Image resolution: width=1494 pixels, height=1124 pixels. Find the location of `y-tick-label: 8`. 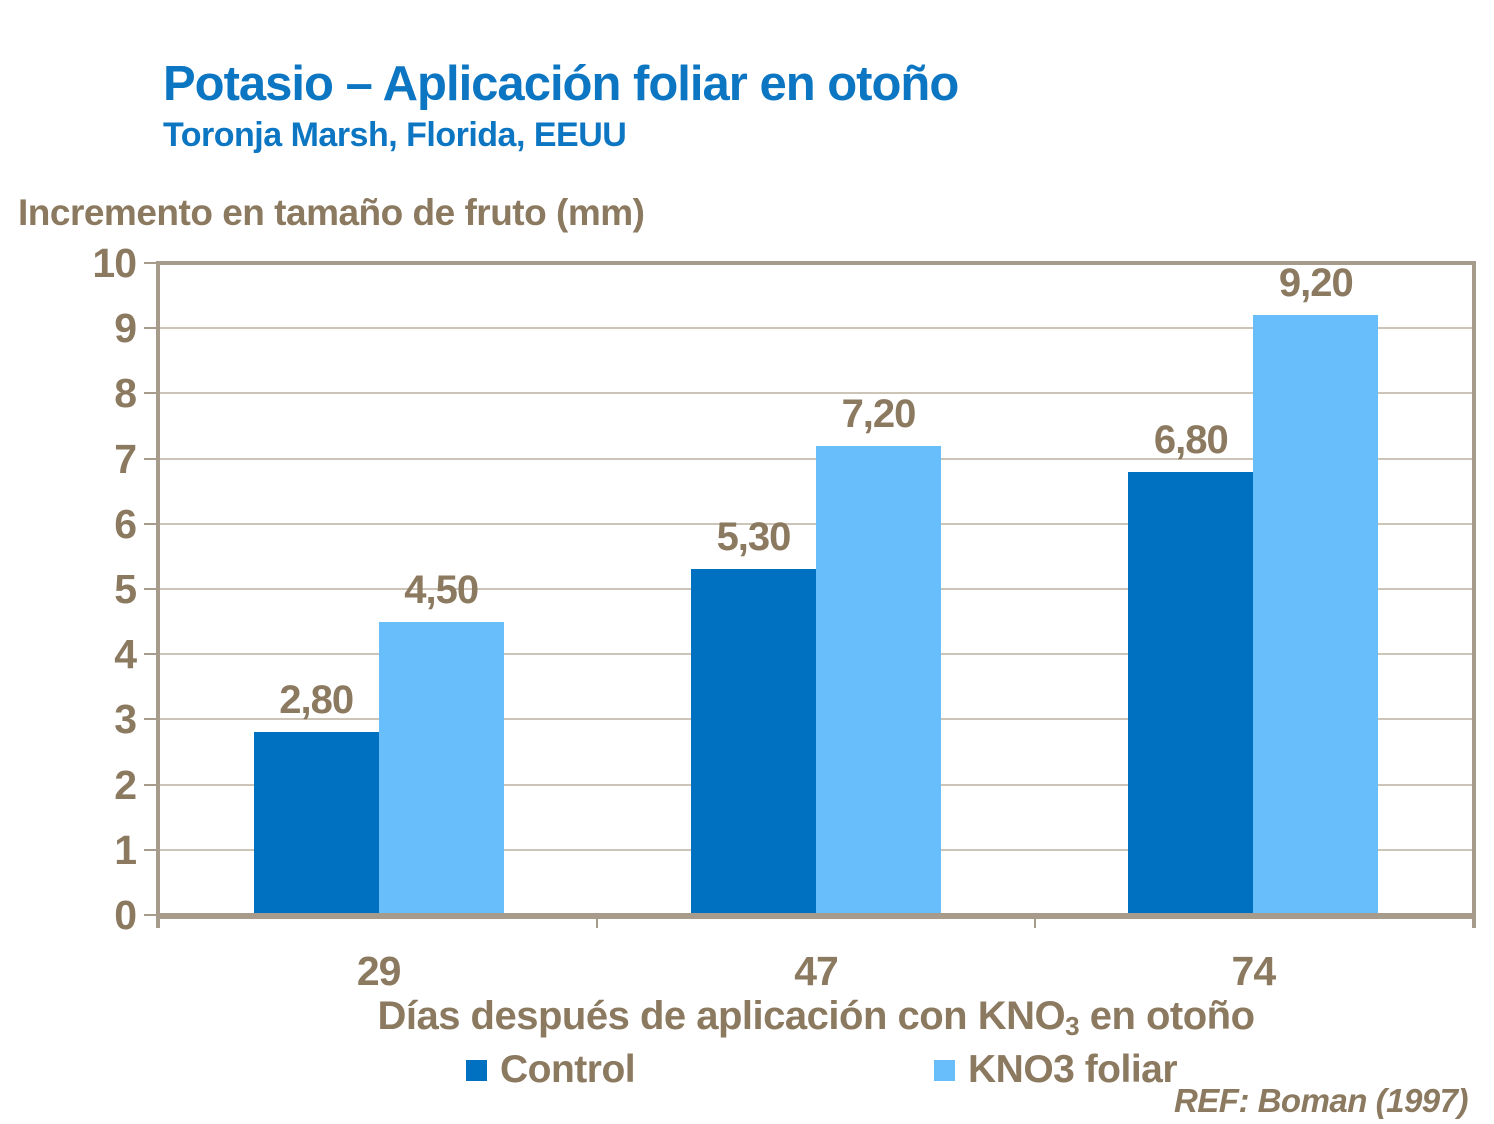

y-tick-label: 8 is located at coordinates (125, 393).